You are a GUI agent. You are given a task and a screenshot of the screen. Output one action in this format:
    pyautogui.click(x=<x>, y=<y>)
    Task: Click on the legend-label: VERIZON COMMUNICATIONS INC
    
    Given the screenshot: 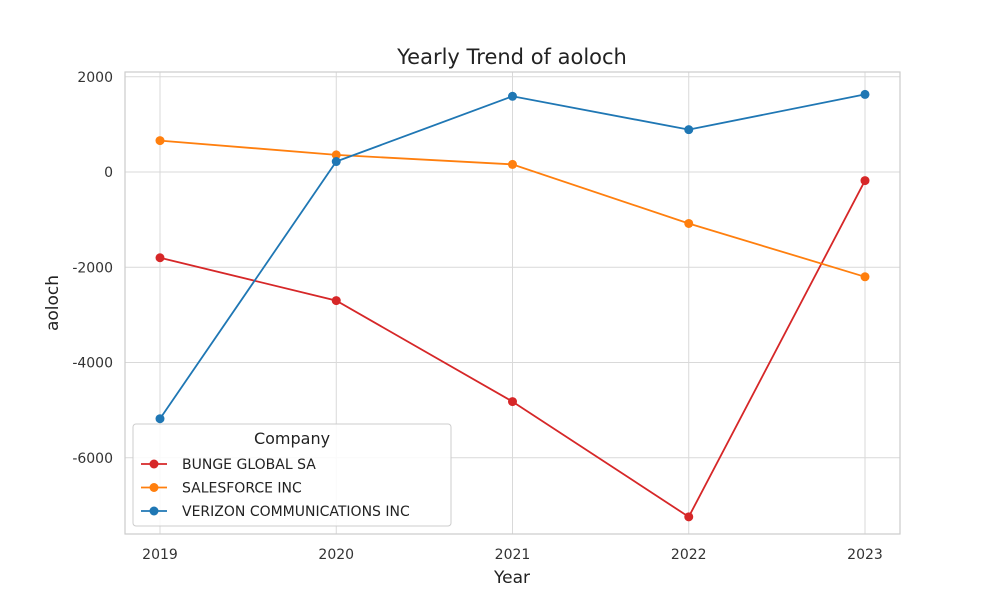 What is the action you would take?
    pyautogui.click(x=296, y=512)
    